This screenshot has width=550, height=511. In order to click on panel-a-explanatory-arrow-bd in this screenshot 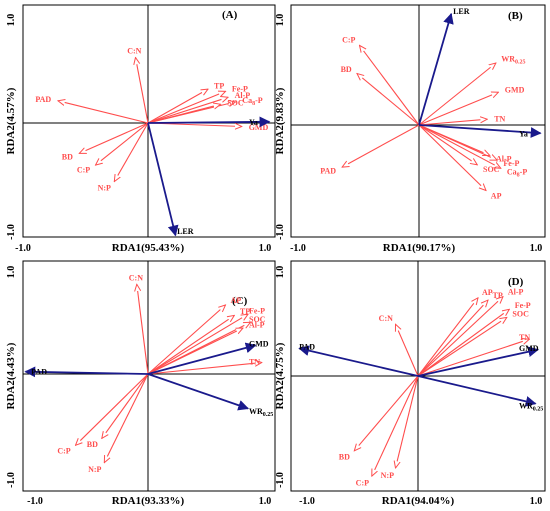, I will do `click(114, 137)`.